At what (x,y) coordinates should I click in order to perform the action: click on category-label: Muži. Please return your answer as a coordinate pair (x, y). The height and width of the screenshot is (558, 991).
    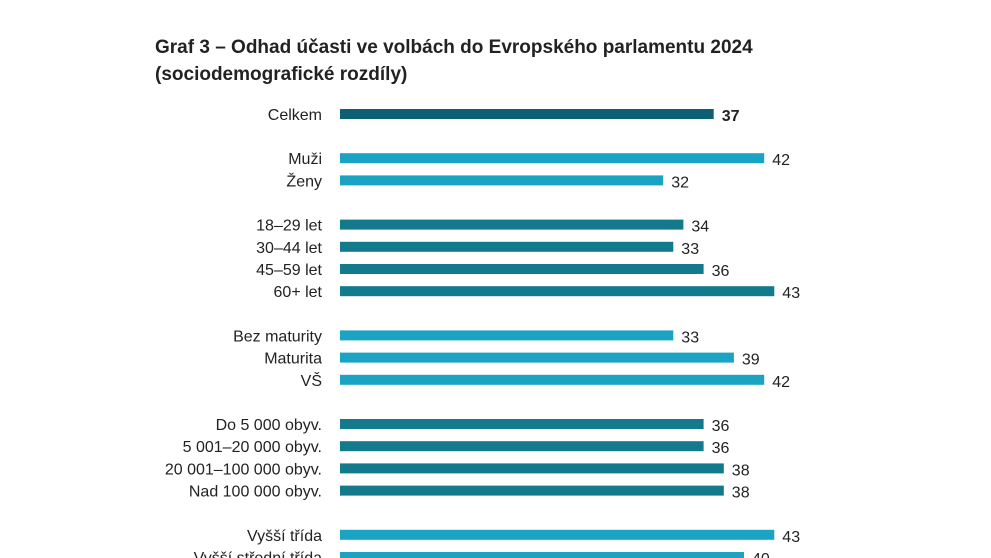
    Looking at the image, I should click on (305, 159).